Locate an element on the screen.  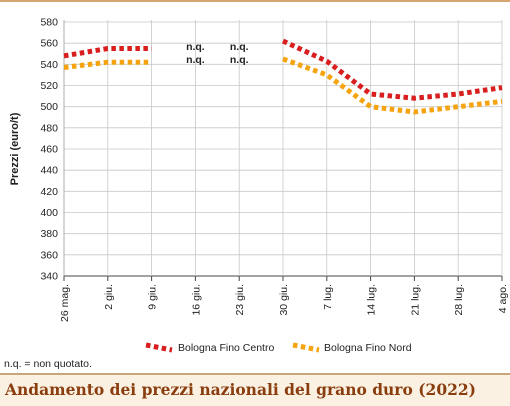
x-tick-label: 30 giu. is located at coordinates (284, 300).